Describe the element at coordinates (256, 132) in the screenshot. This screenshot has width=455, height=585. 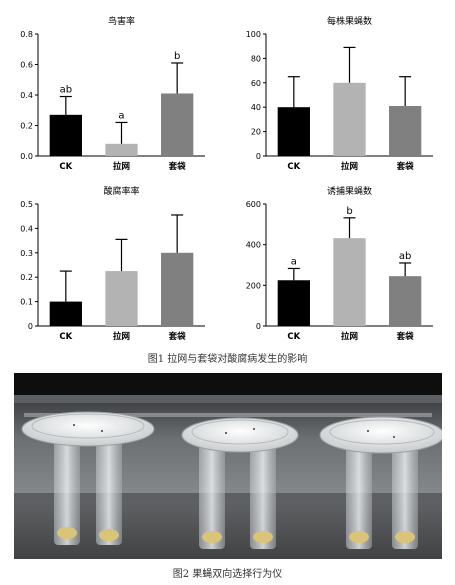
I see `y-tick-label: 20` at that location.